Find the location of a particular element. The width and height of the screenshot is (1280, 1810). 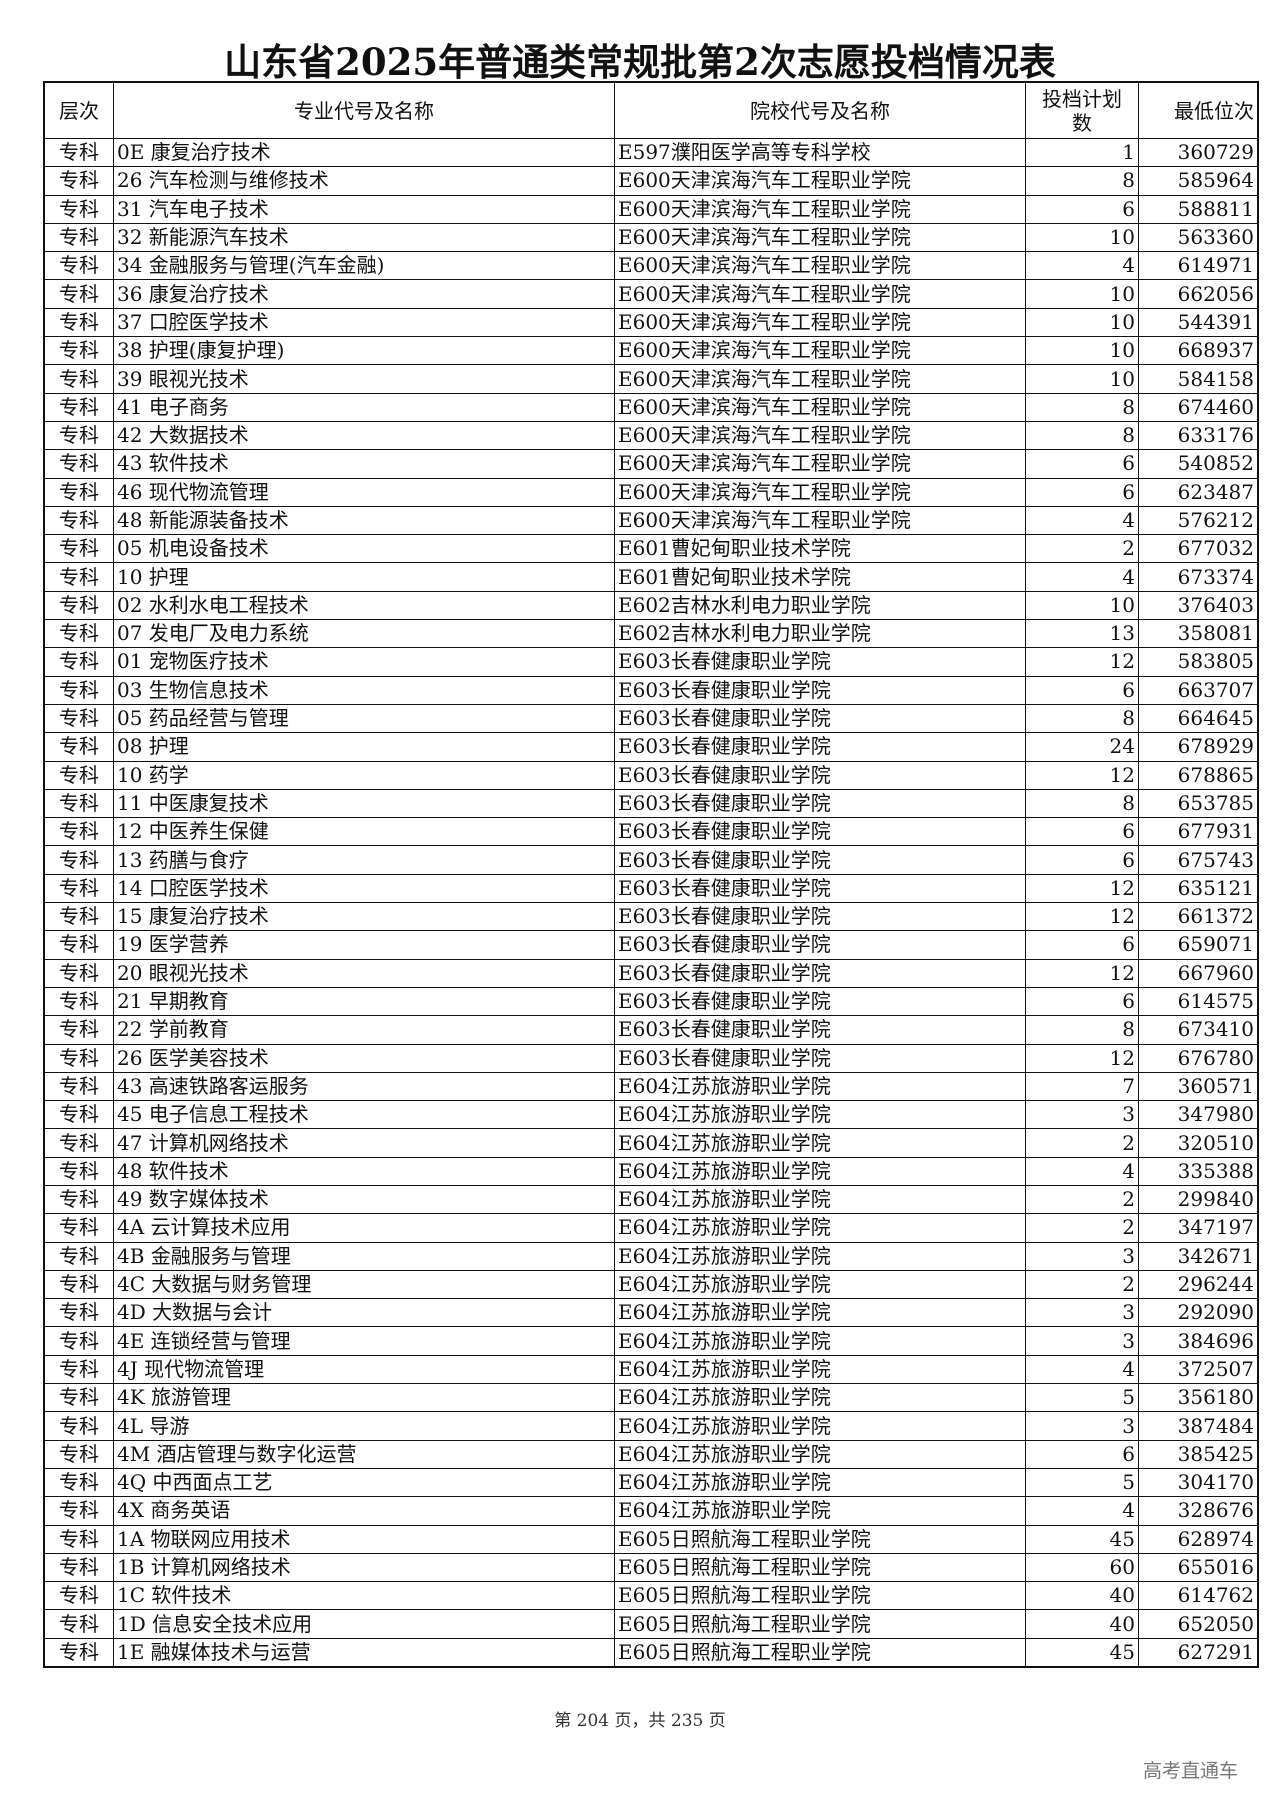

major-cell: 07 发电厂及电力系统 is located at coordinates (364, 634).